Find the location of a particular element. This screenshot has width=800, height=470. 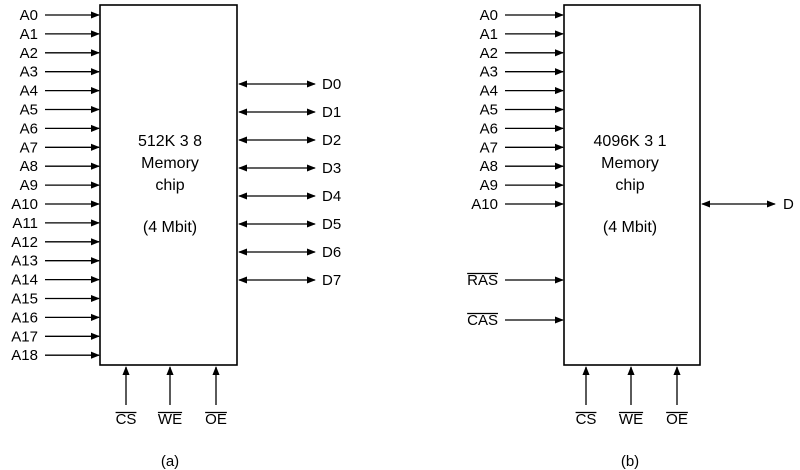

chip-a-data-label-d5: D5 is located at coordinates (331, 224).